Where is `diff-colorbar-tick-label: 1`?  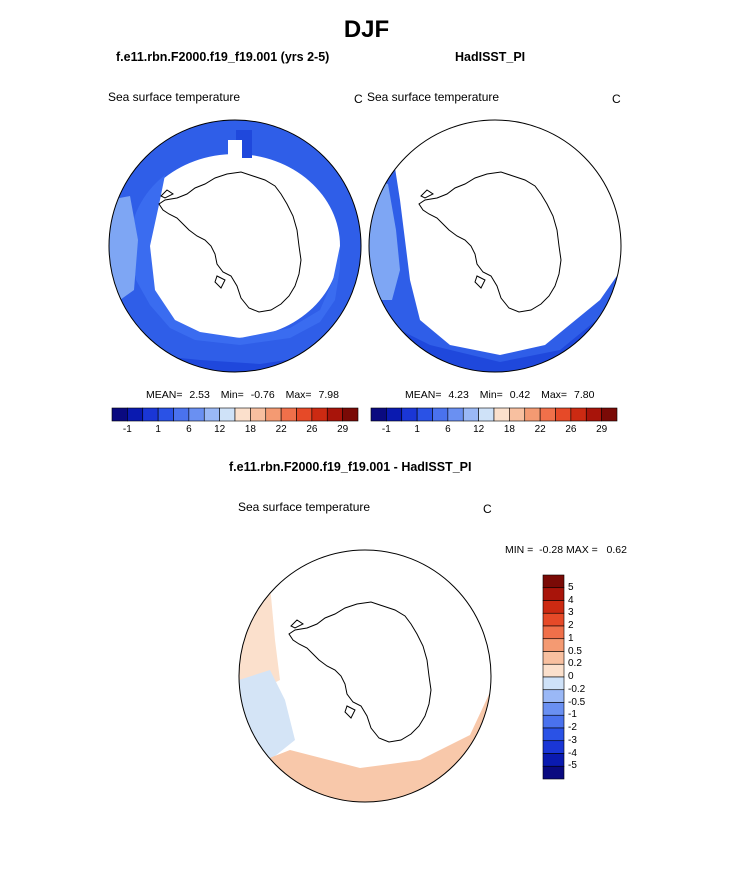
diff-colorbar-tick-label: 1 is located at coordinates (571, 638).